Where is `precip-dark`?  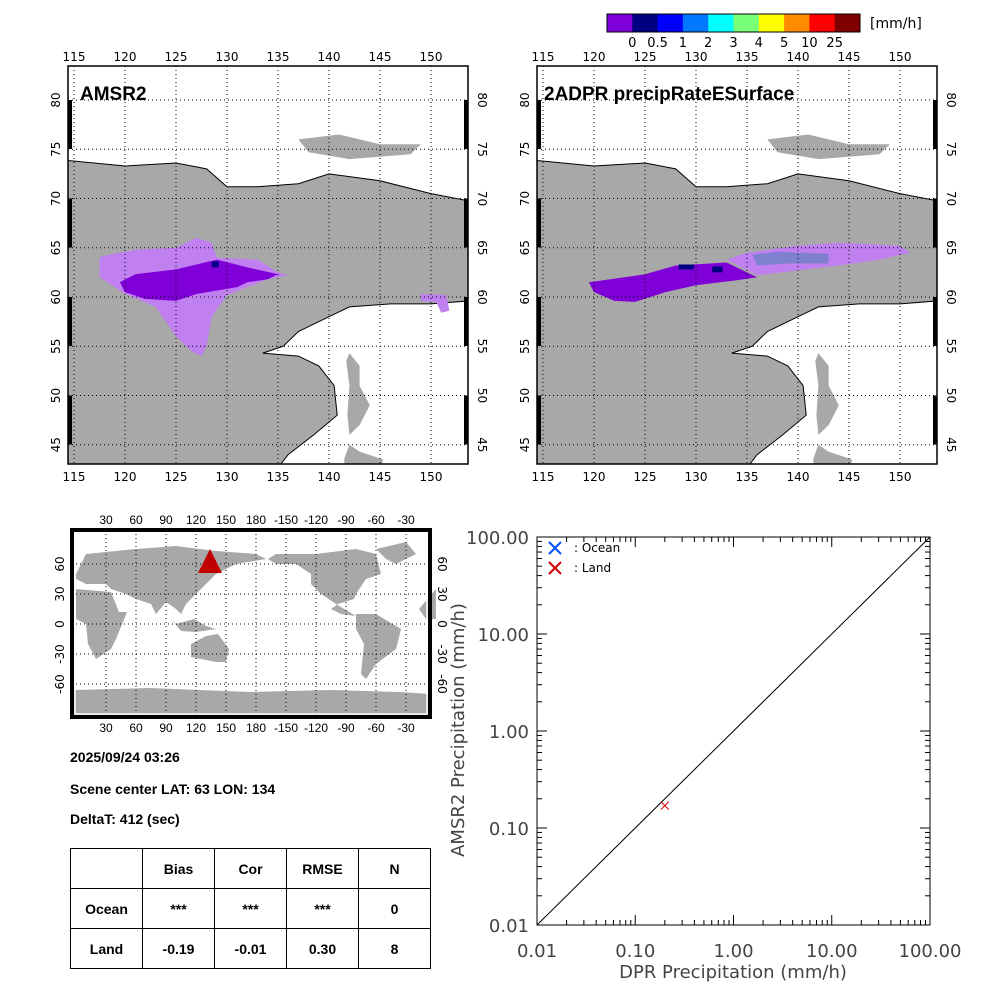
precip-dark is located at coordinates (199, 280).